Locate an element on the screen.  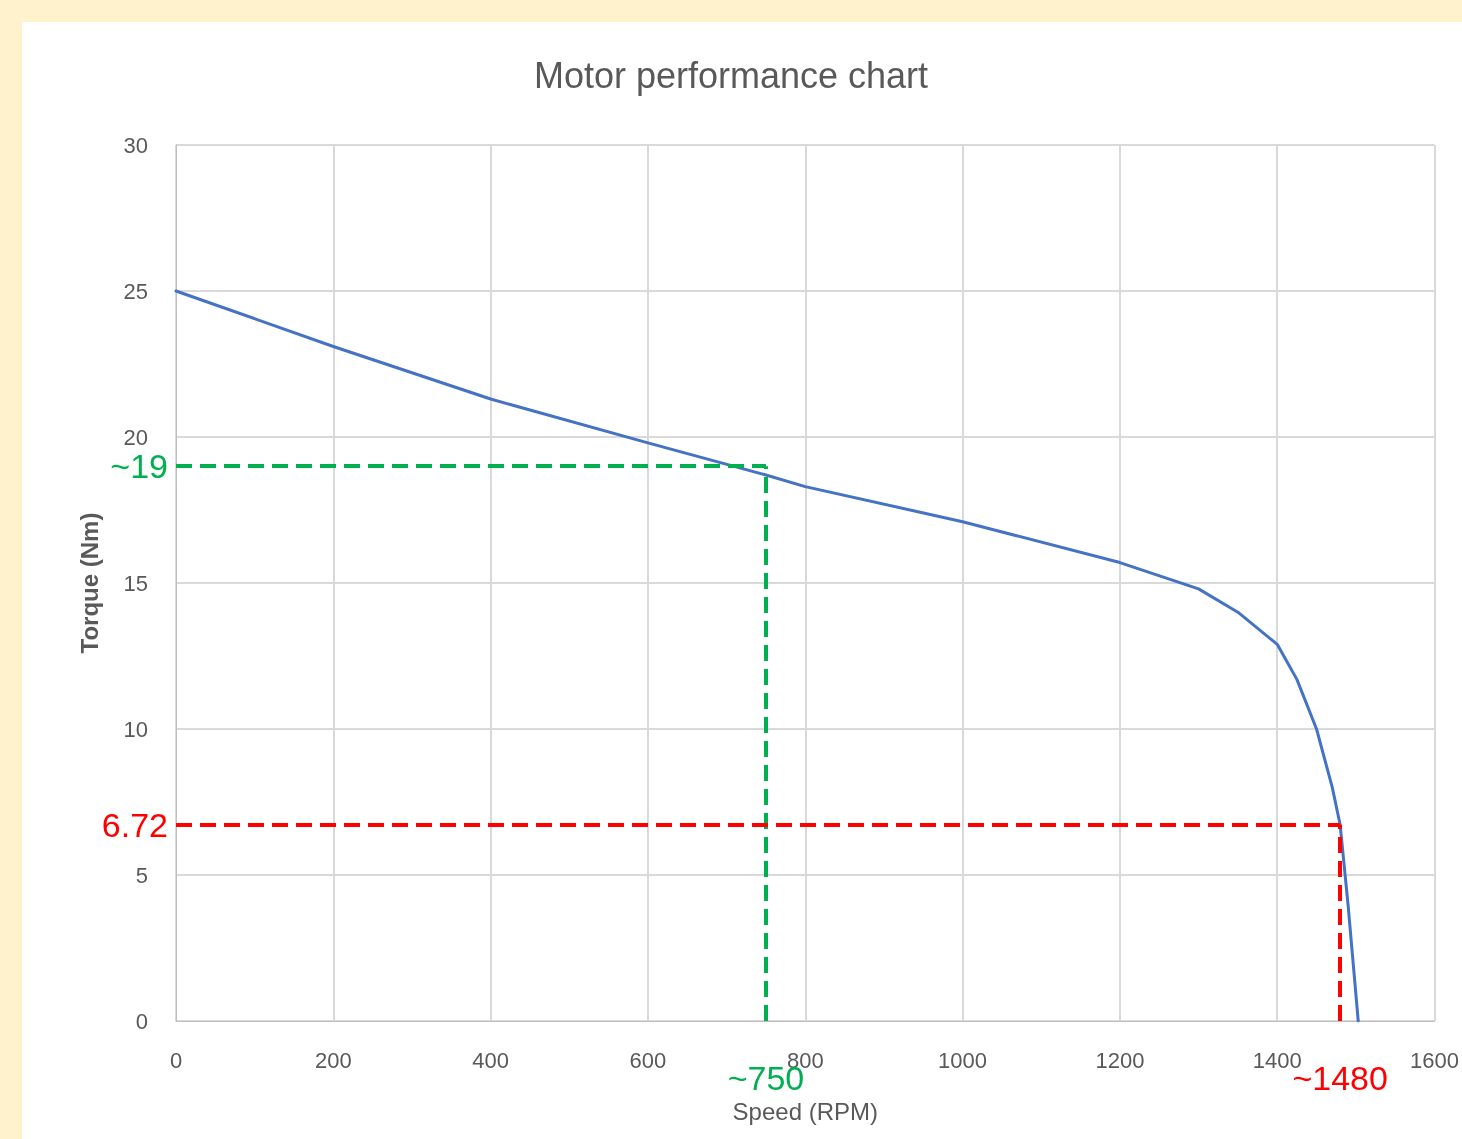
y-tick-label: 25 is located at coordinates (135, 291).